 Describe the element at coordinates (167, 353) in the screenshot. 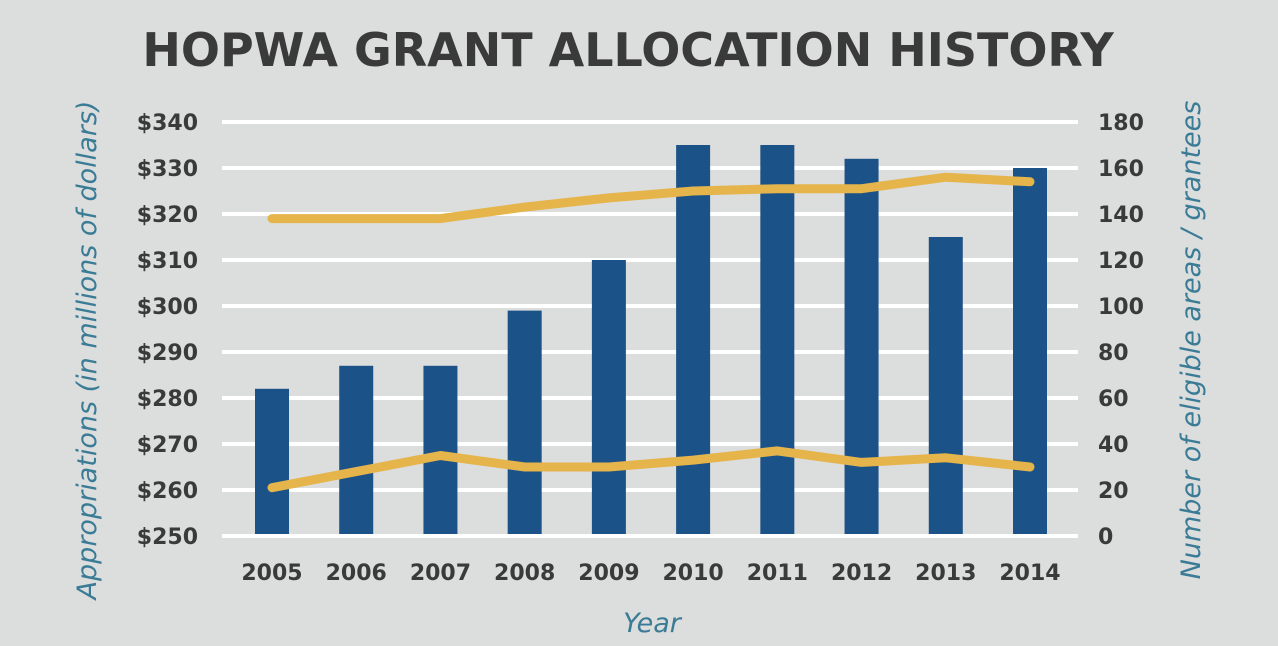

I see `y-tick-label: $290` at that location.